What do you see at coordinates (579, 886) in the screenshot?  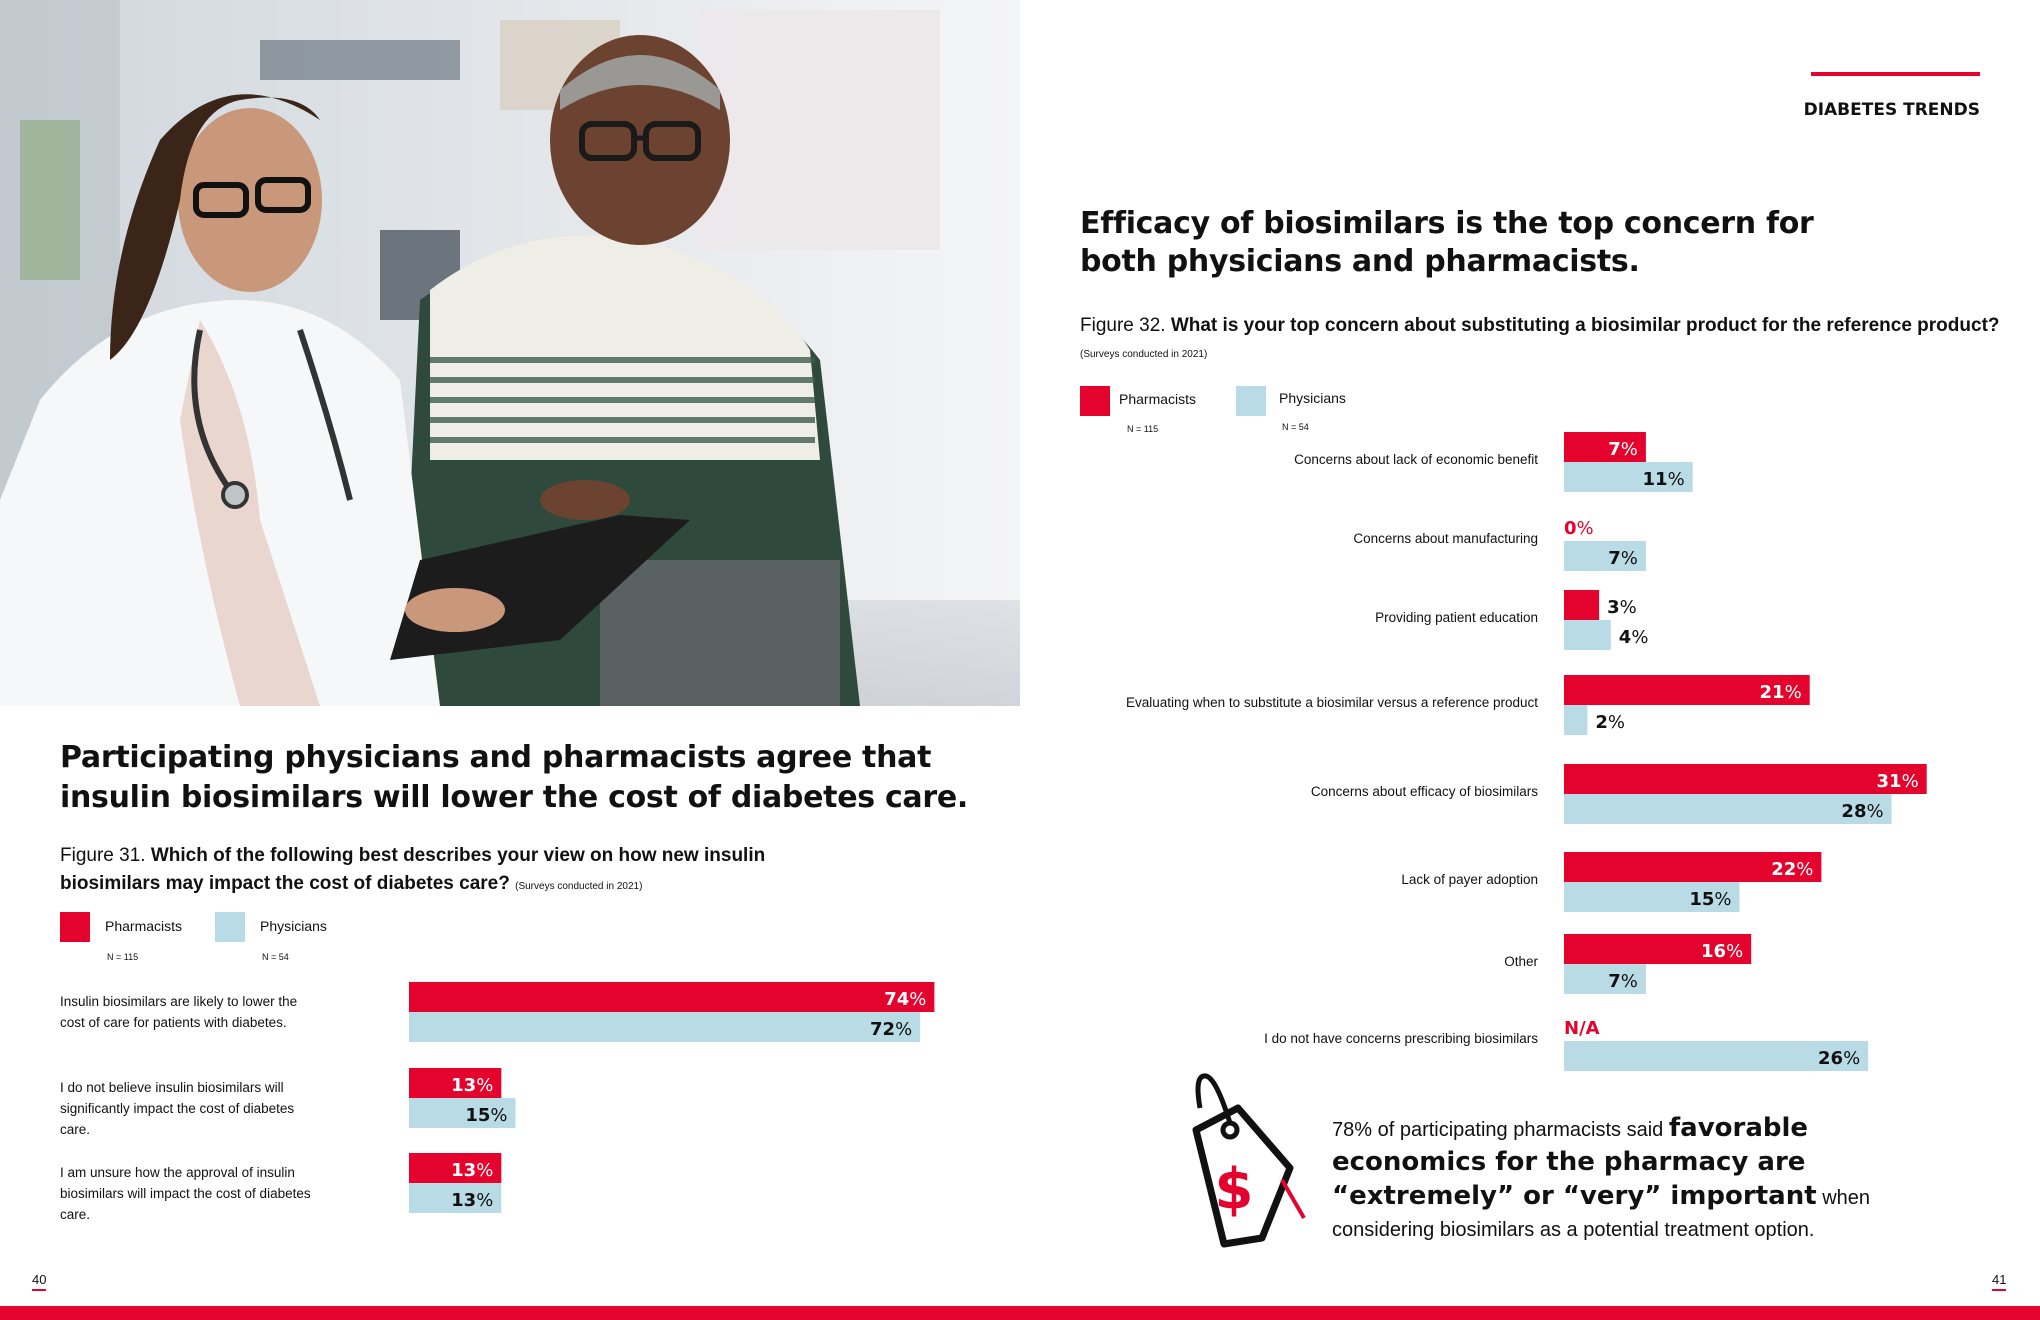 I see `figure-31-note: (Surveys conducted in 2021)` at bounding box center [579, 886].